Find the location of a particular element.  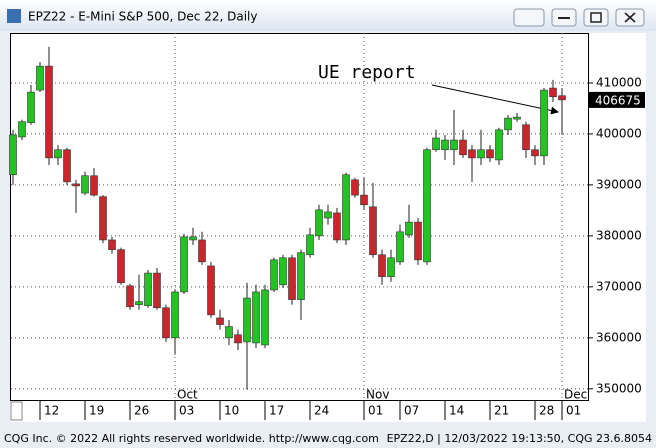

y-tick-label: 390000 is located at coordinates (619, 184).